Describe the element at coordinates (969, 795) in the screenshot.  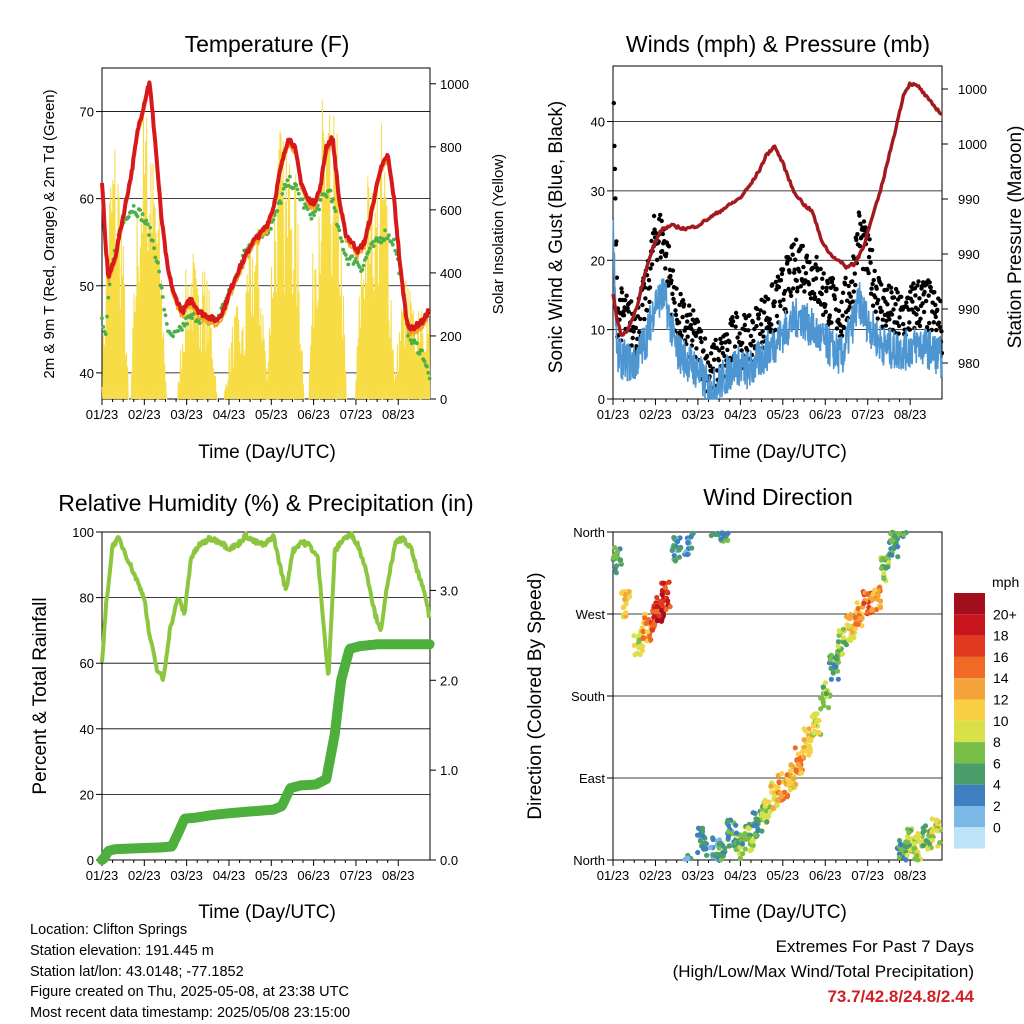
I see `legend-swatch` at that location.